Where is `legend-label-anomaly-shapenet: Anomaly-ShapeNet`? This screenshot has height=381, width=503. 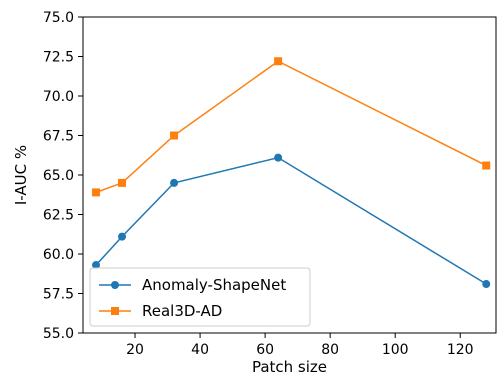
legend-label-anomaly-shapenet: Anomaly-ShapeNet is located at coordinates (214, 285).